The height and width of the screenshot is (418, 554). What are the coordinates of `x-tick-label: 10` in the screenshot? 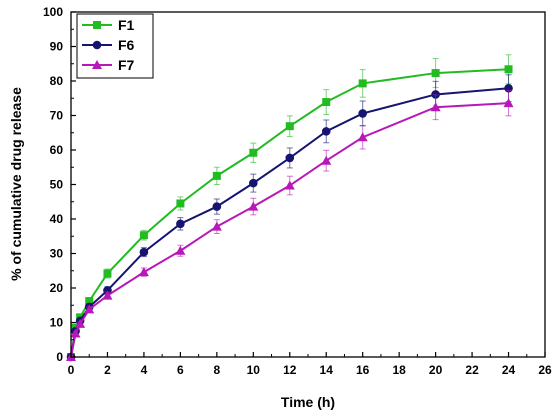 It's located at (254, 370).